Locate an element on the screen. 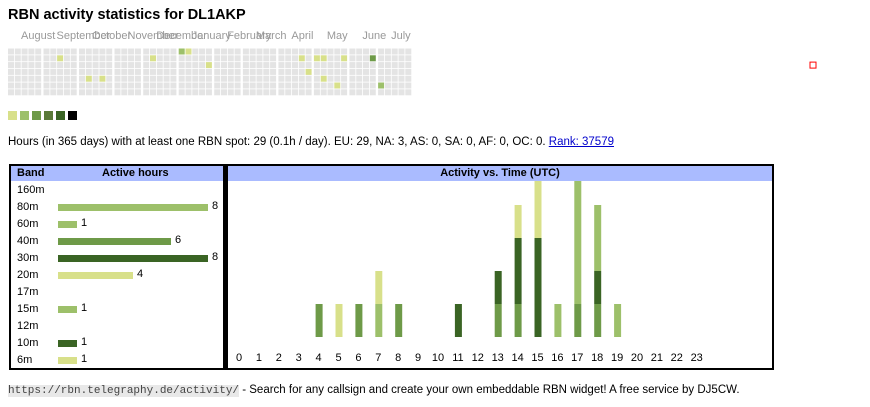  hour-tick-label: 9 is located at coordinates (418, 358).